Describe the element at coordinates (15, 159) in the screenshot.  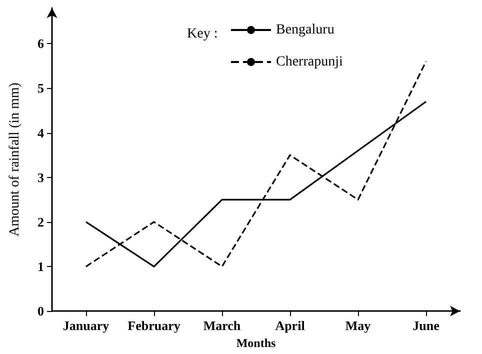
I see `y-axis-title: Amount of rainfall (in mm)` at that location.